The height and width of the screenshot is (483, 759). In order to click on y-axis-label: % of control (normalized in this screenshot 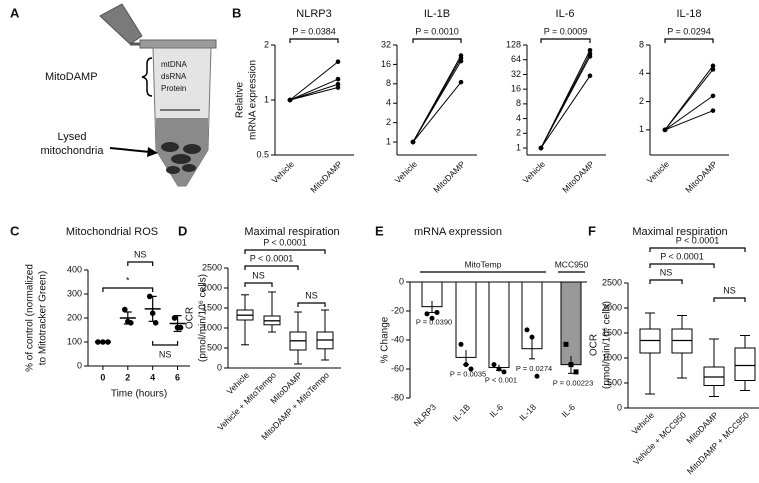, I will do `click(30, 318)`.